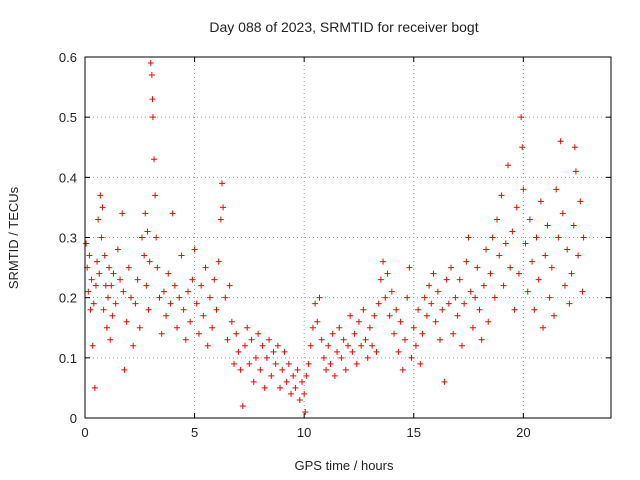 The width and height of the screenshot is (640, 480). I want to click on x-tick-label: 5, so click(194, 432).